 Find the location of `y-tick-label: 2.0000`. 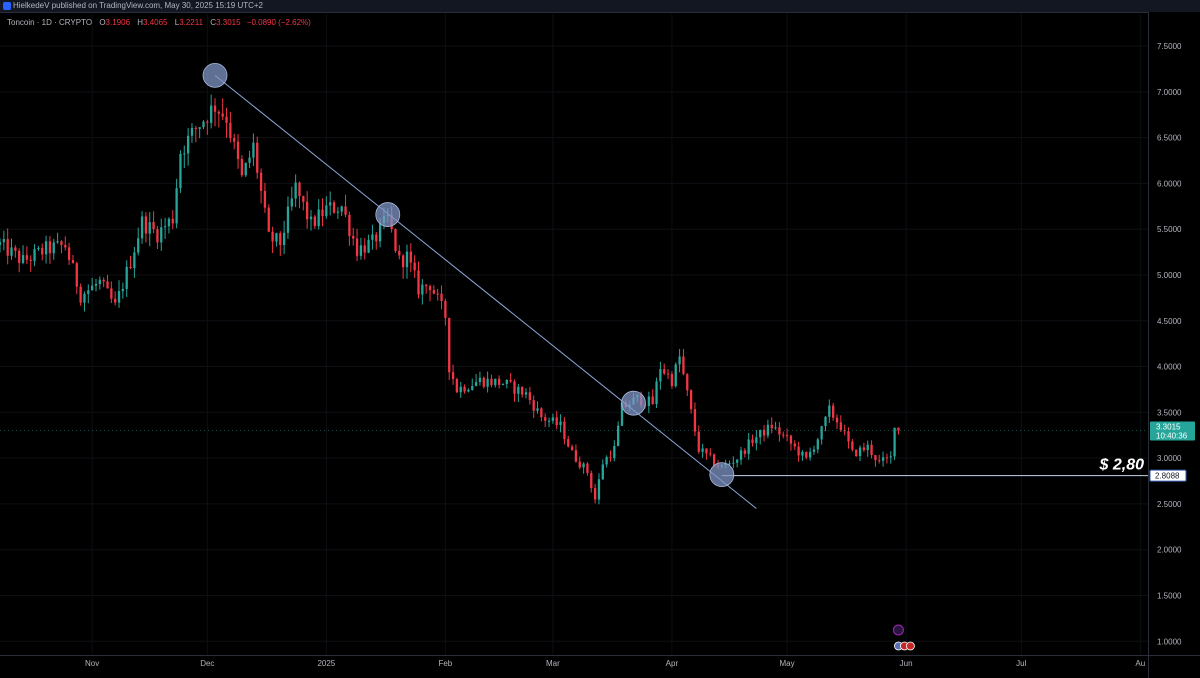

y-tick-label: 2.0000 is located at coordinates (1169, 550).